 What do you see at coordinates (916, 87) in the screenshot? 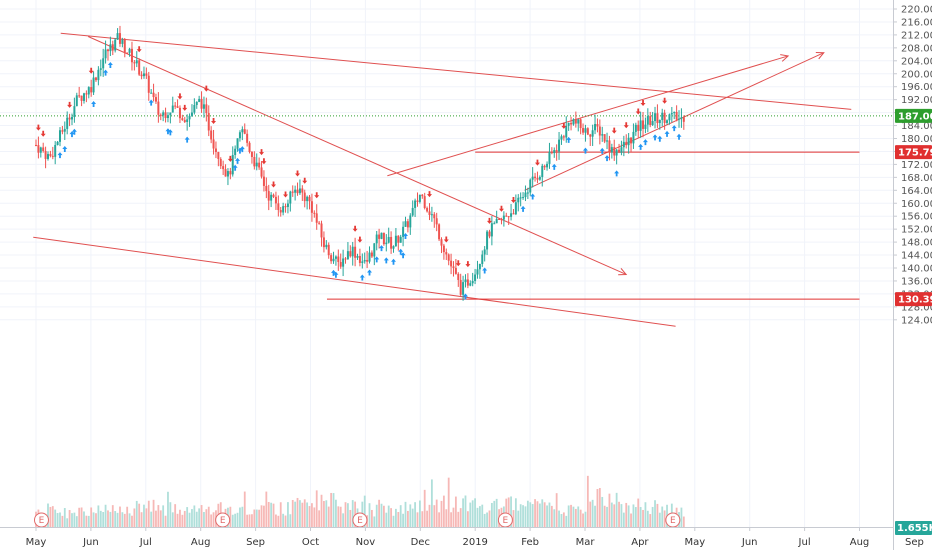
I see `y-tick-label: 196.00` at bounding box center [916, 87].